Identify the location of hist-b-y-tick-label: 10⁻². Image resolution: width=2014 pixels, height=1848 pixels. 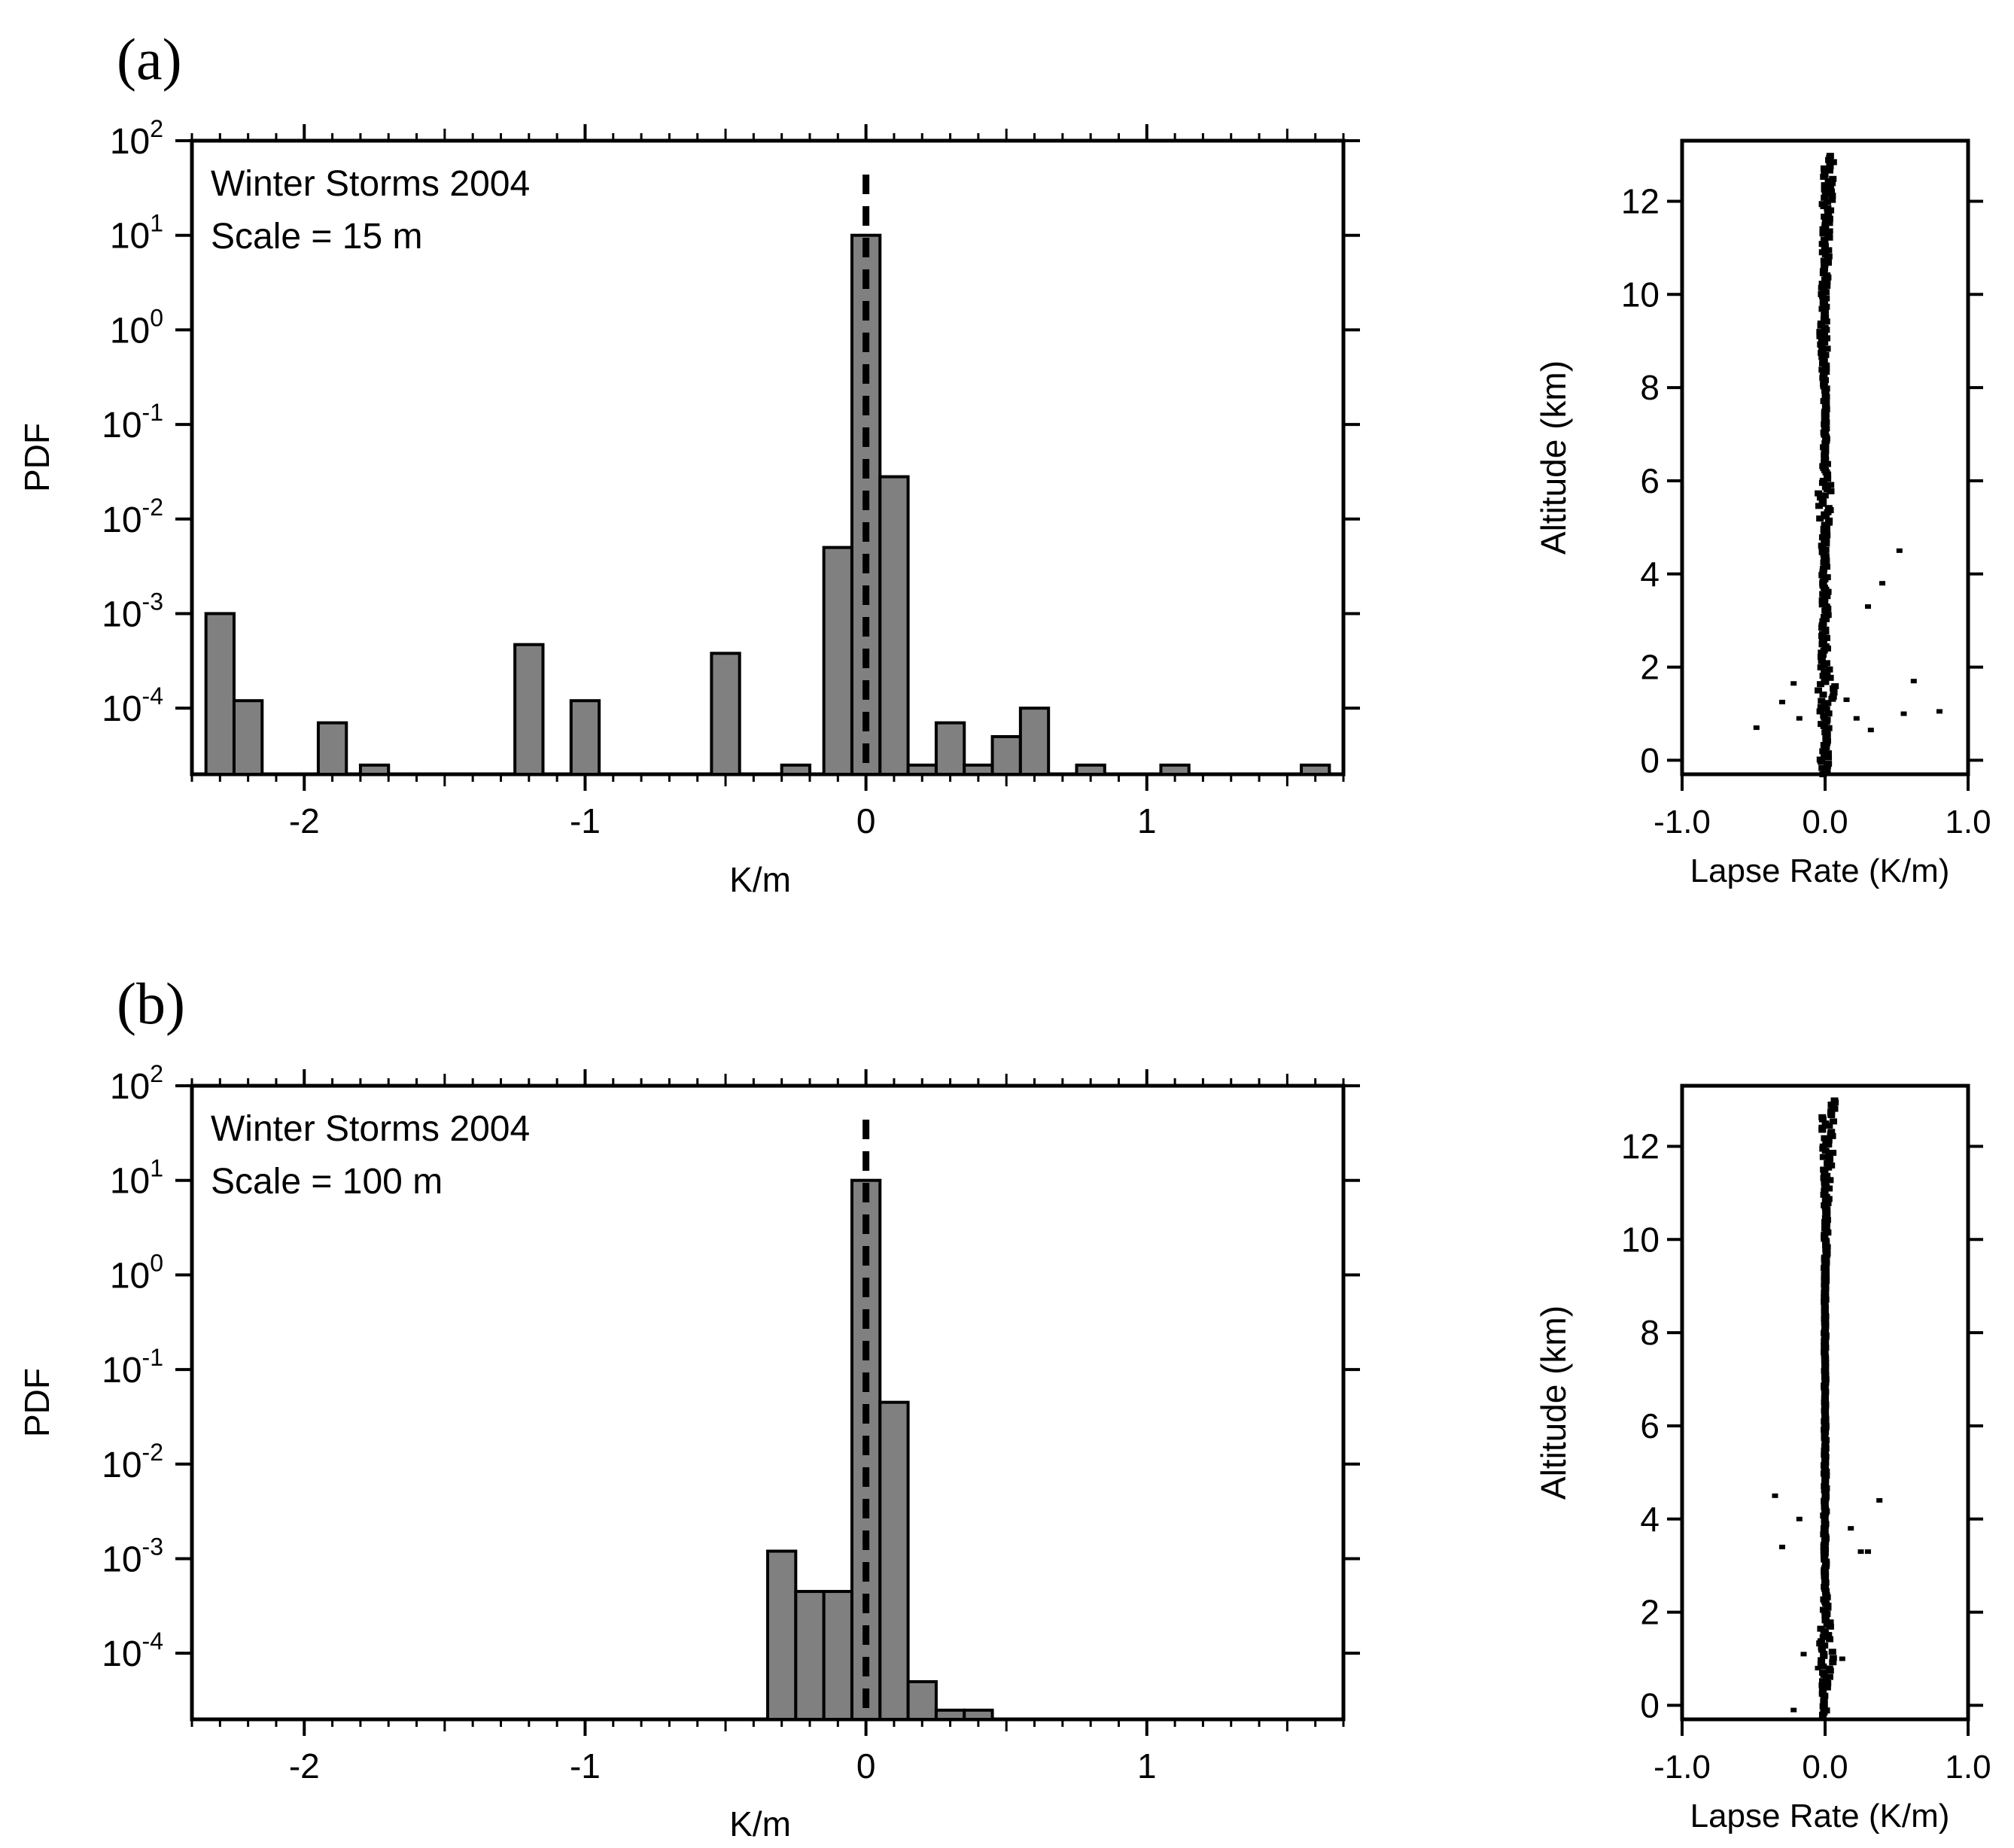
(132, 1462).